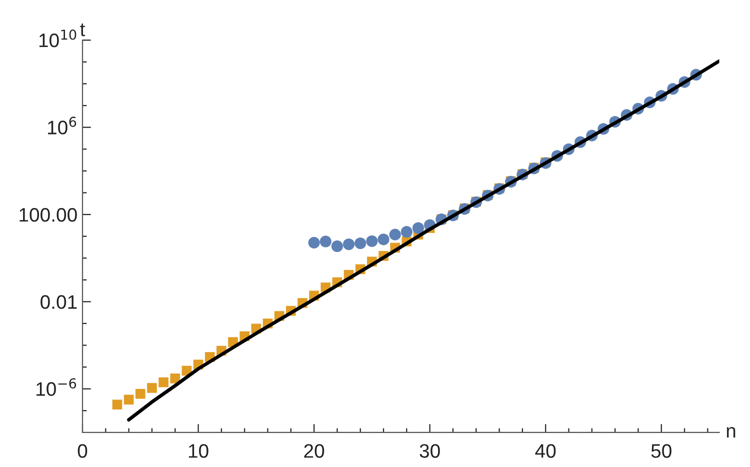  I want to click on x-tick-label: 40, so click(545, 451).